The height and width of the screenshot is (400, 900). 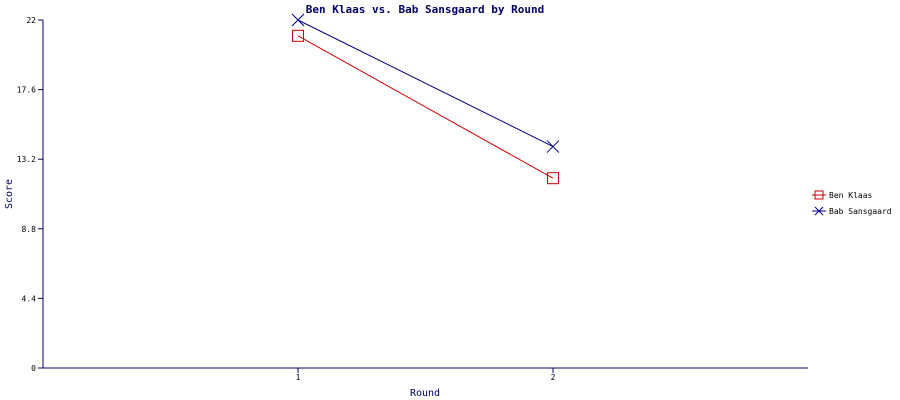 I want to click on series-ben-klaas, so click(x=425, y=107).